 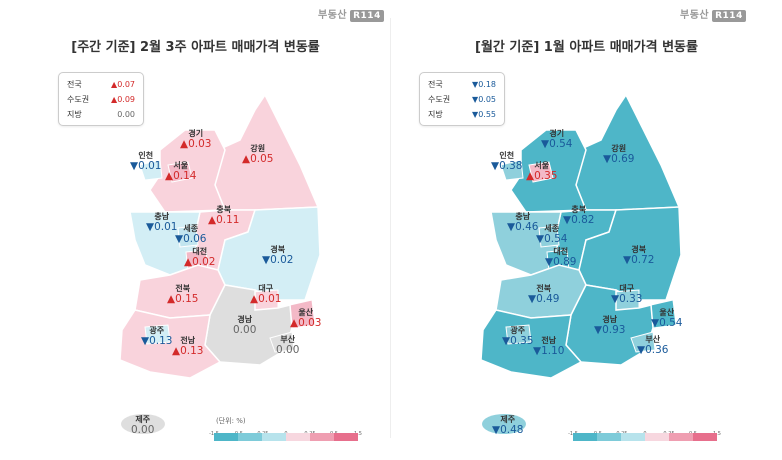 I want to click on weekly-label-incheon: 인천 ▼0.01, so click(x=146, y=161).